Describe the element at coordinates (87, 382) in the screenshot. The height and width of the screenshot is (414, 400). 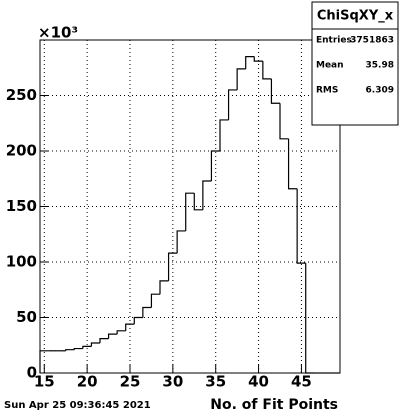
I see `x-tick-label: 20` at that location.